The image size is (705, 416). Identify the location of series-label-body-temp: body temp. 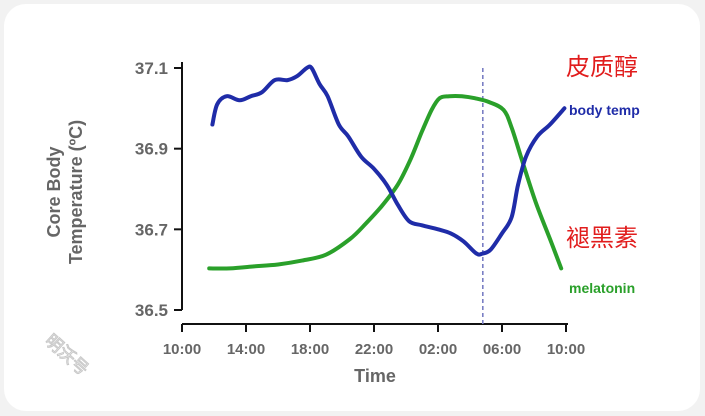
(604, 110).